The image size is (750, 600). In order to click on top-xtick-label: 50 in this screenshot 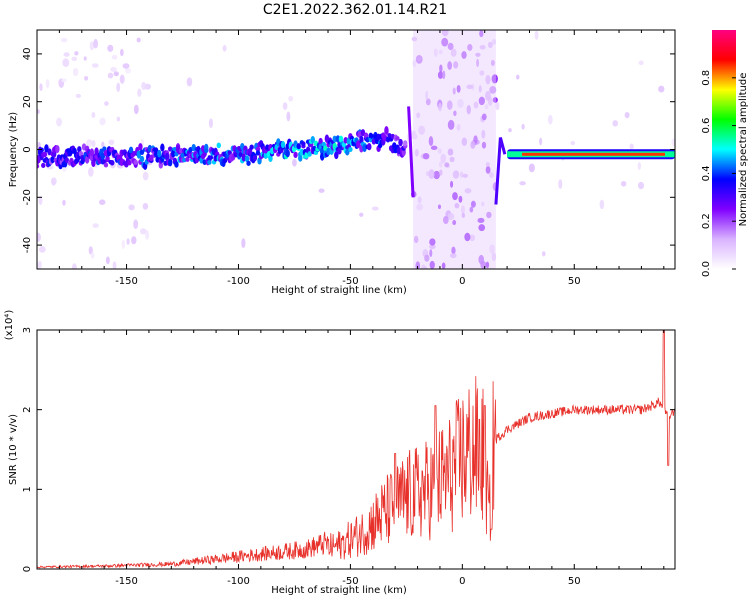, I will do `click(574, 281)`.